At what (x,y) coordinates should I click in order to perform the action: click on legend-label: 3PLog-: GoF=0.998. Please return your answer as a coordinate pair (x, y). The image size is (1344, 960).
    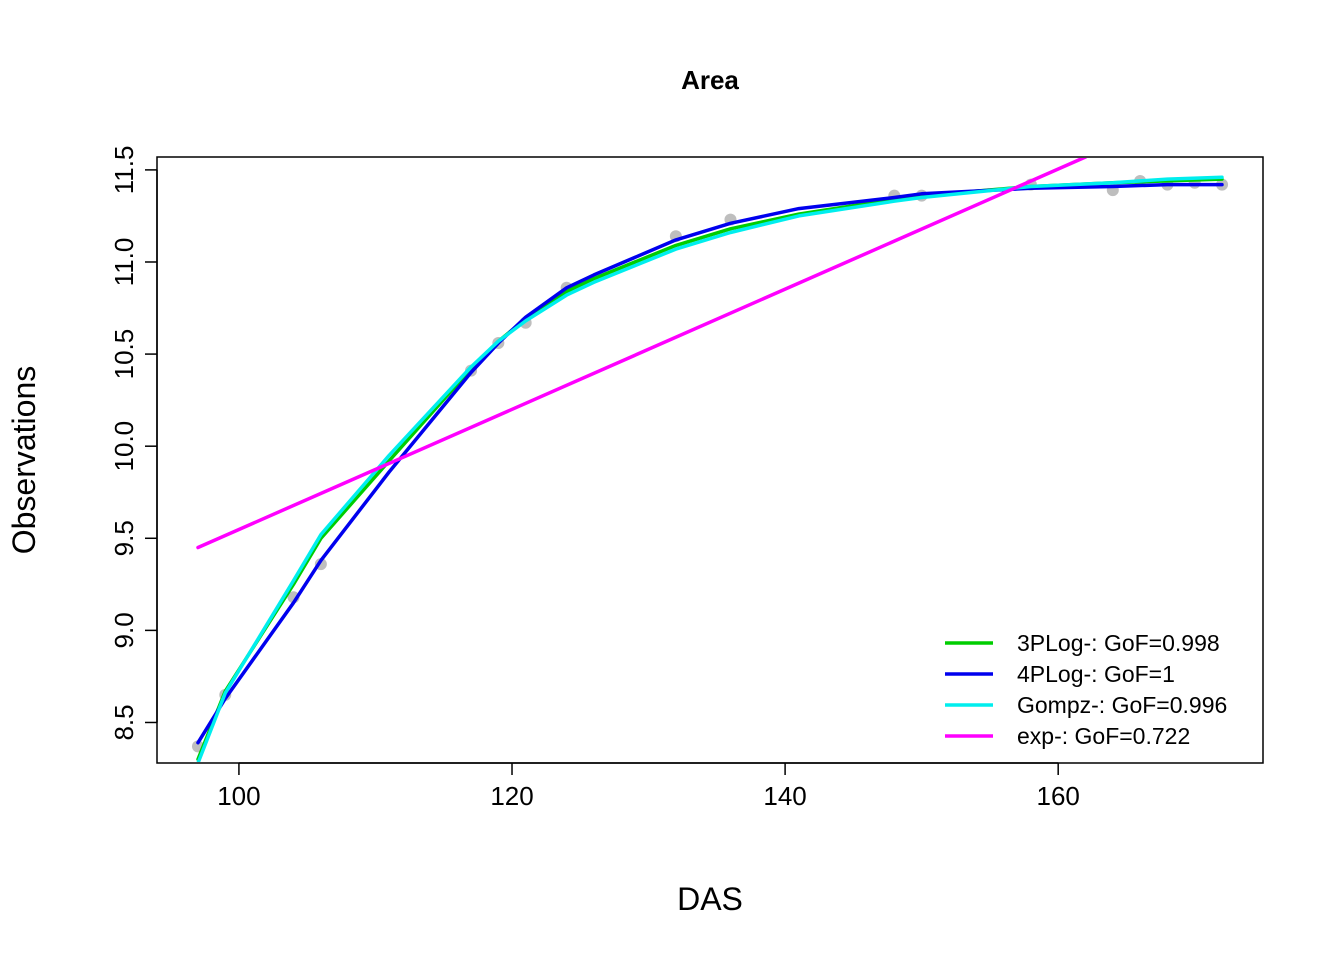
    Looking at the image, I should click on (1118, 643).